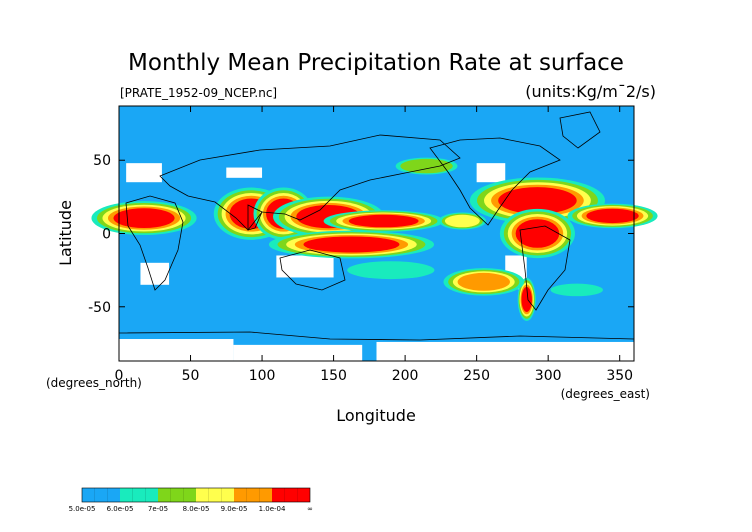 This screenshot has width=752, height=532. Describe the element at coordinates (376, 415) in the screenshot. I see `x-axis-label: Longitude` at that location.